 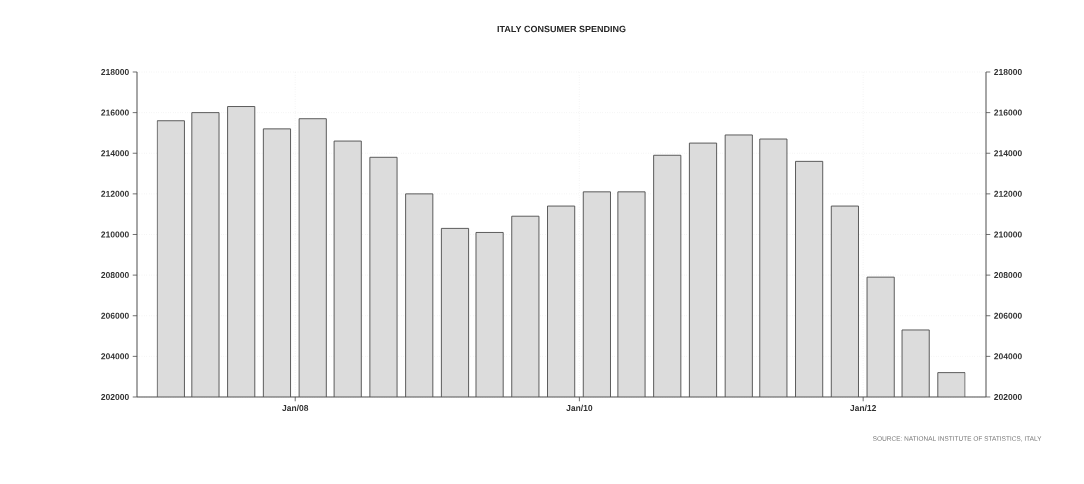 I want to click on chart-title: ITALY CONSUMER SPENDING, so click(x=561, y=29).